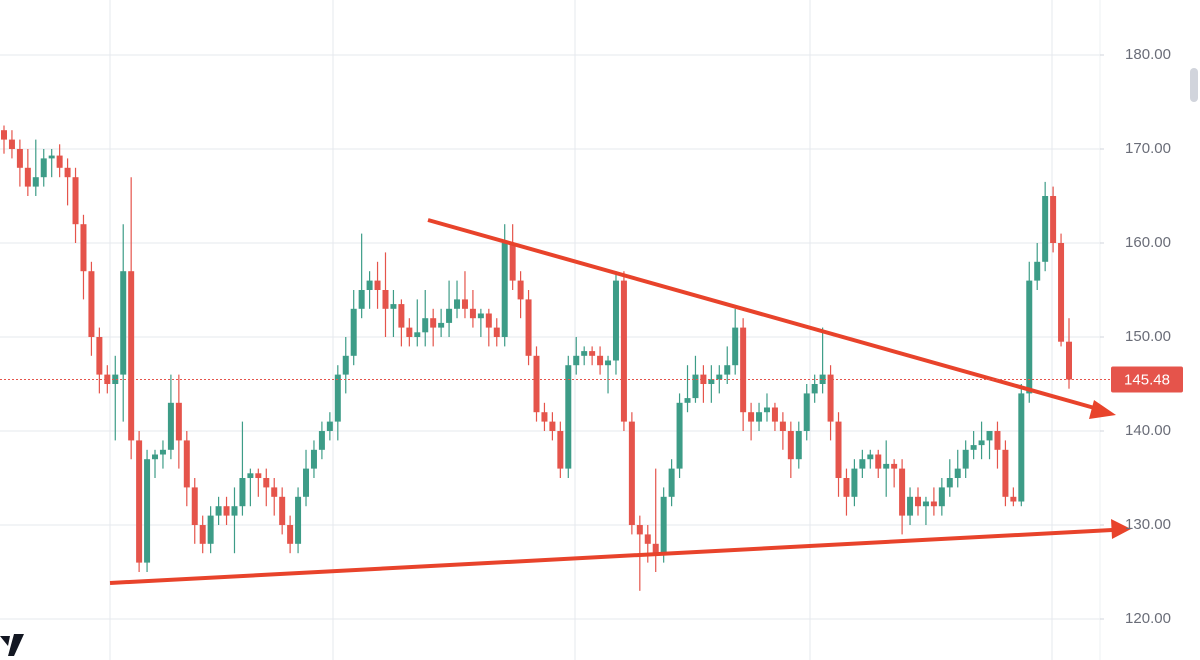 The height and width of the screenshot is (660, 1200). What do you see at coordinates (611, 556) in the screenshot?
I see `trend-line` at bounding box center [611, 556].